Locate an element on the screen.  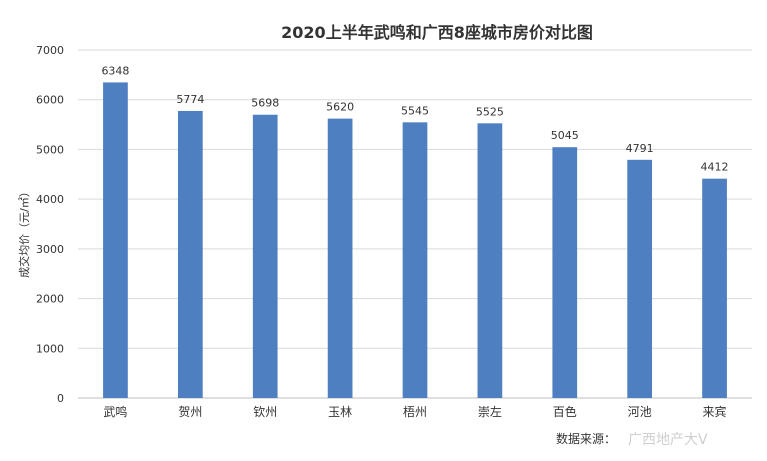
y-axis-label: 成交均价（元/㎡） is located at coordinates (24, 232).